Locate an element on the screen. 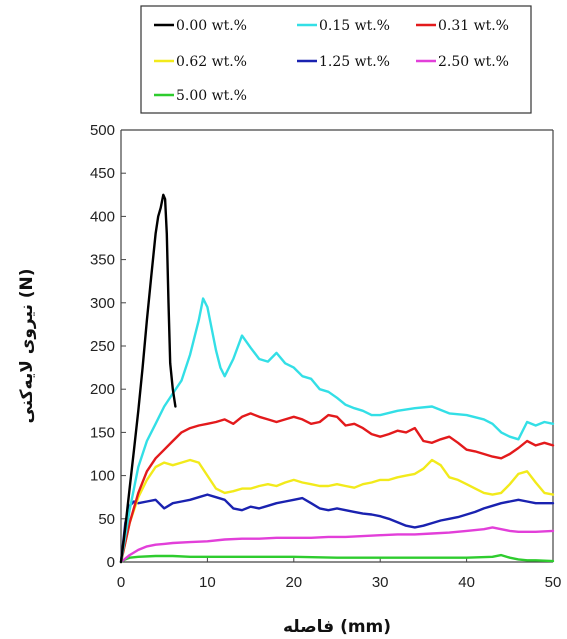 This screenshot has width=567, height=639. legend-box is located at coordinates (336, 59).